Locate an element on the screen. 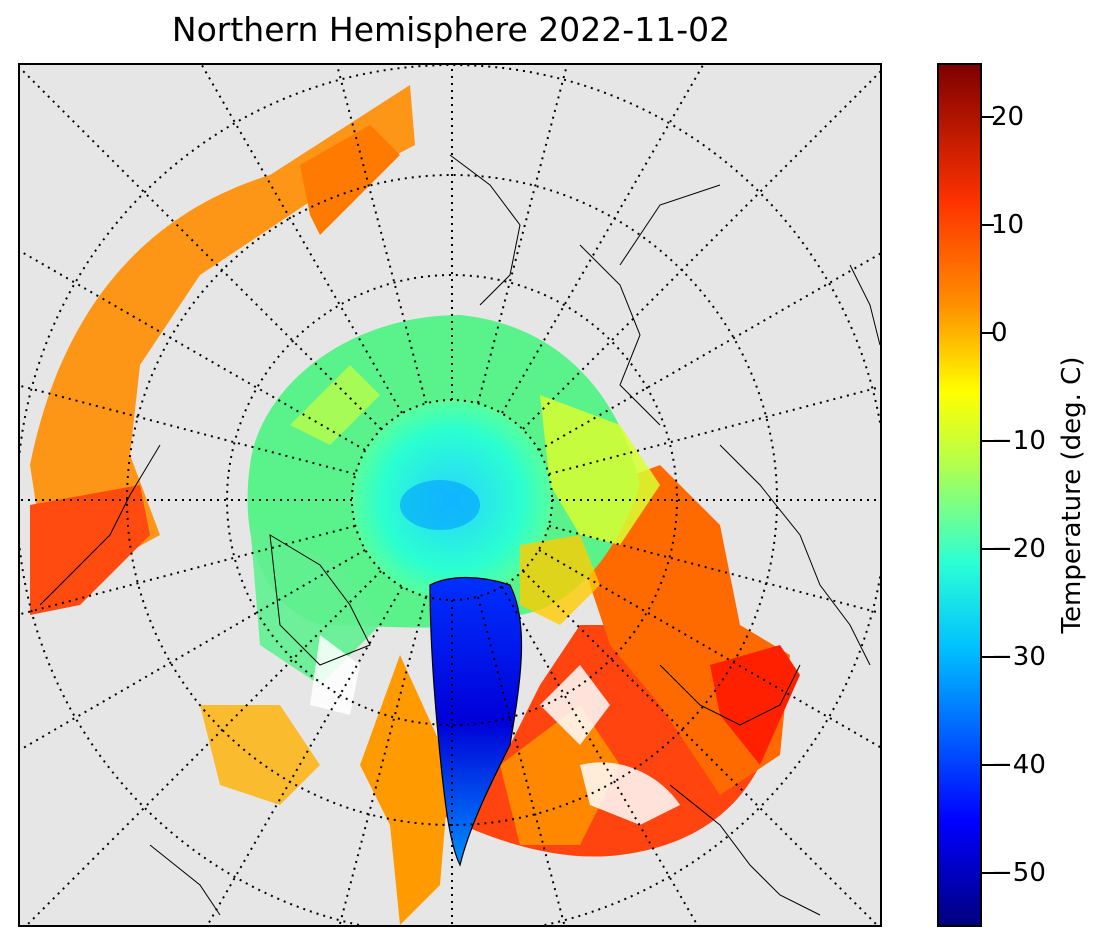 The height and width of the screenshot is (946, 1108). colorbar-tick-label: 0 is located at coordinates (999, 333).